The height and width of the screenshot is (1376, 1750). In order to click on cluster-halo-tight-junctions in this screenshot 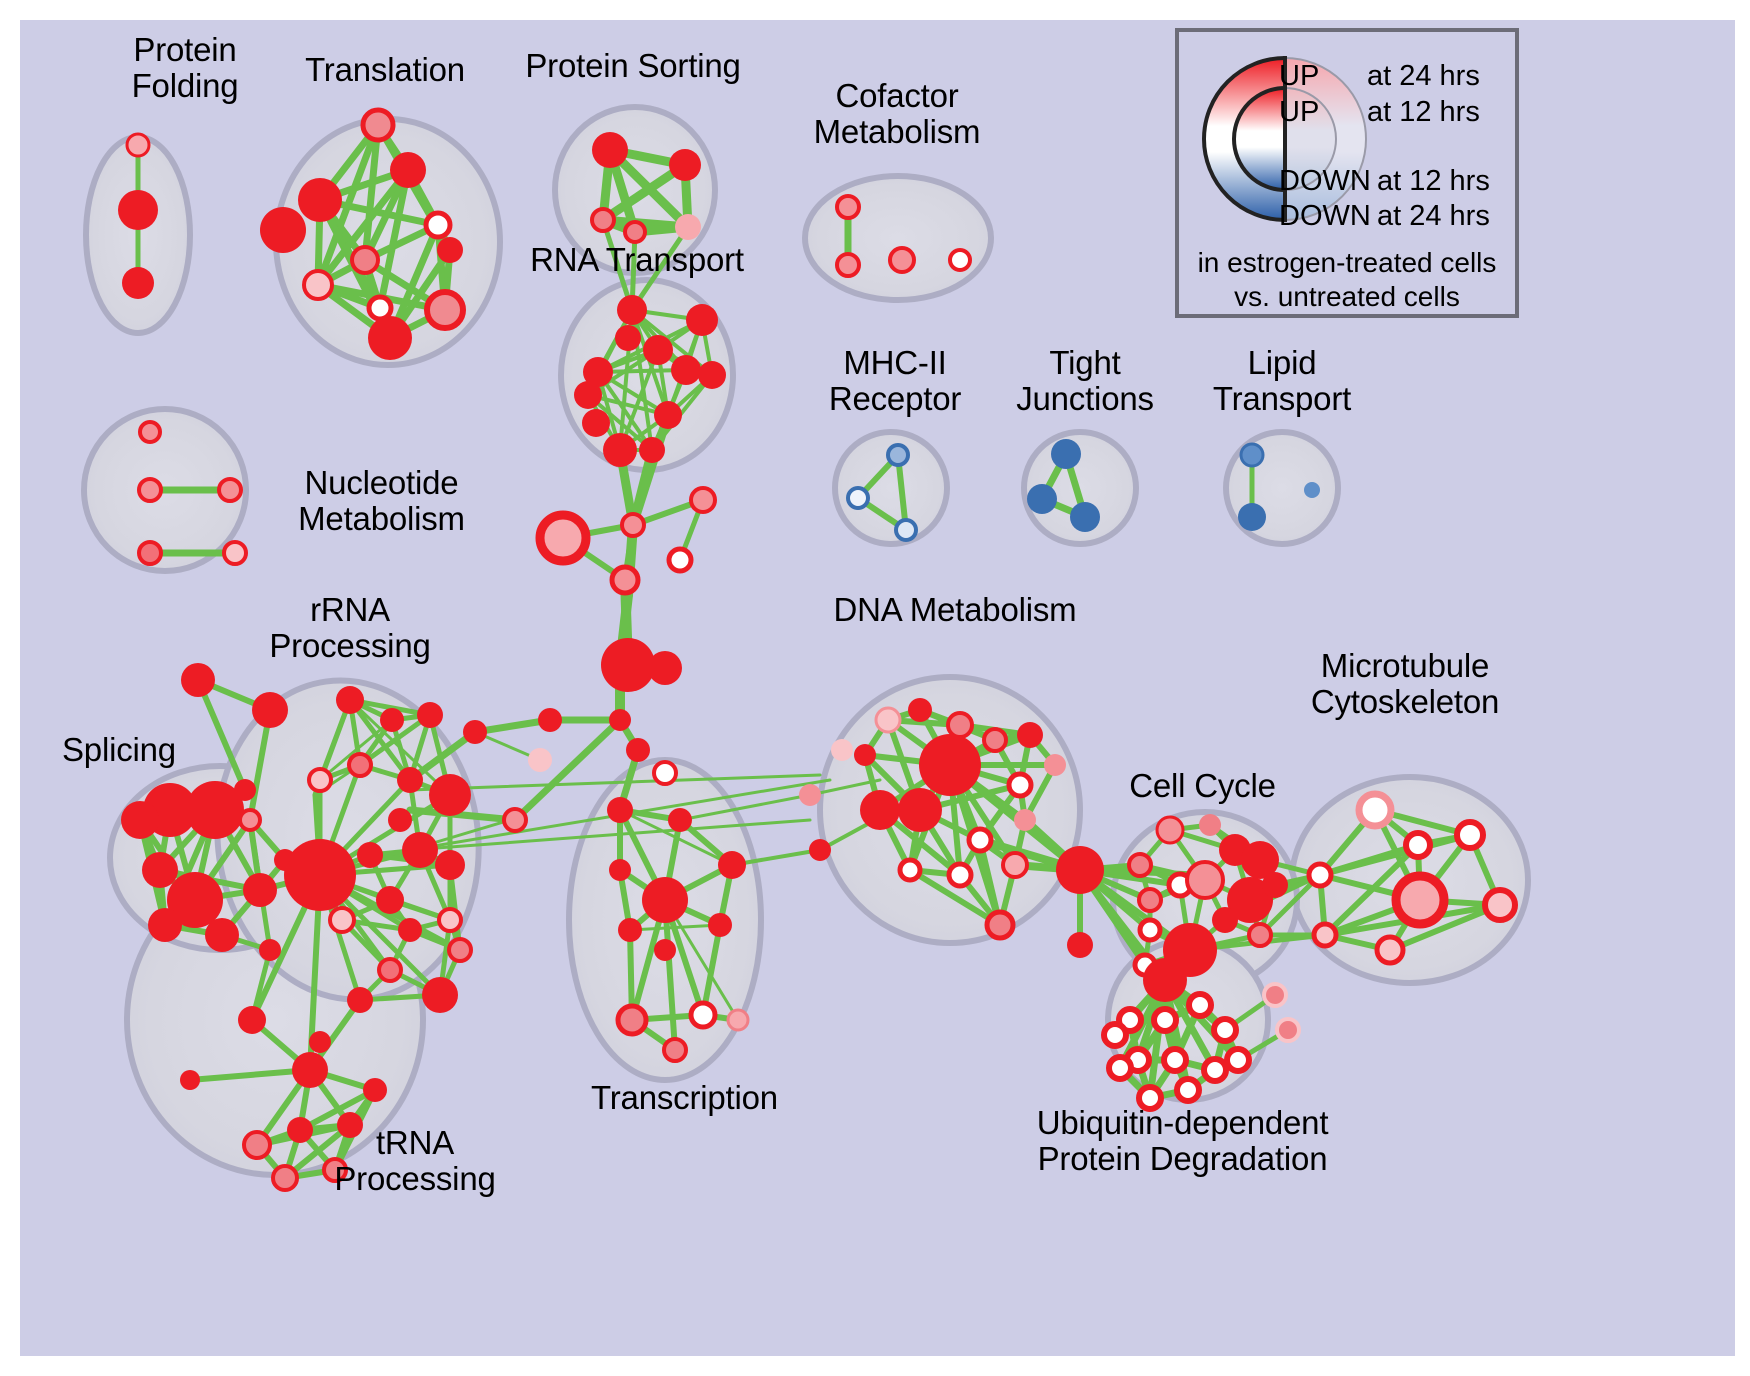, I will do `click(1080, 488)`.